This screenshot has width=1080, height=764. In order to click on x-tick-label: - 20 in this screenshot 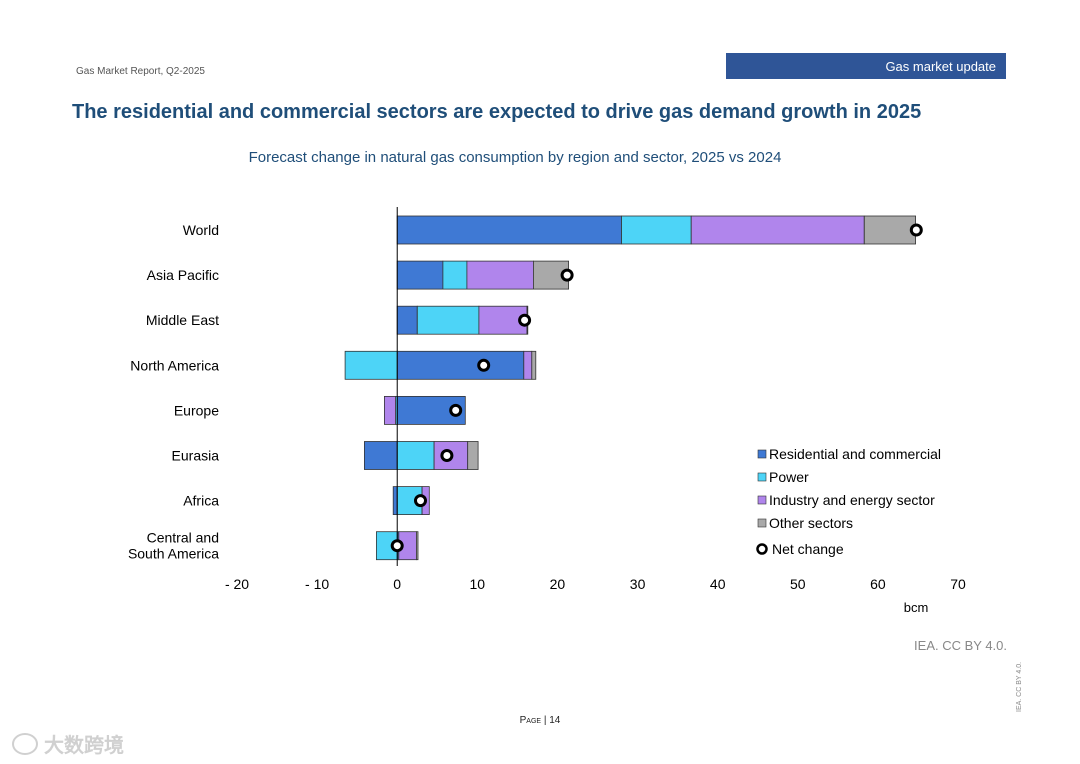, I will do `click(237, 584)`.